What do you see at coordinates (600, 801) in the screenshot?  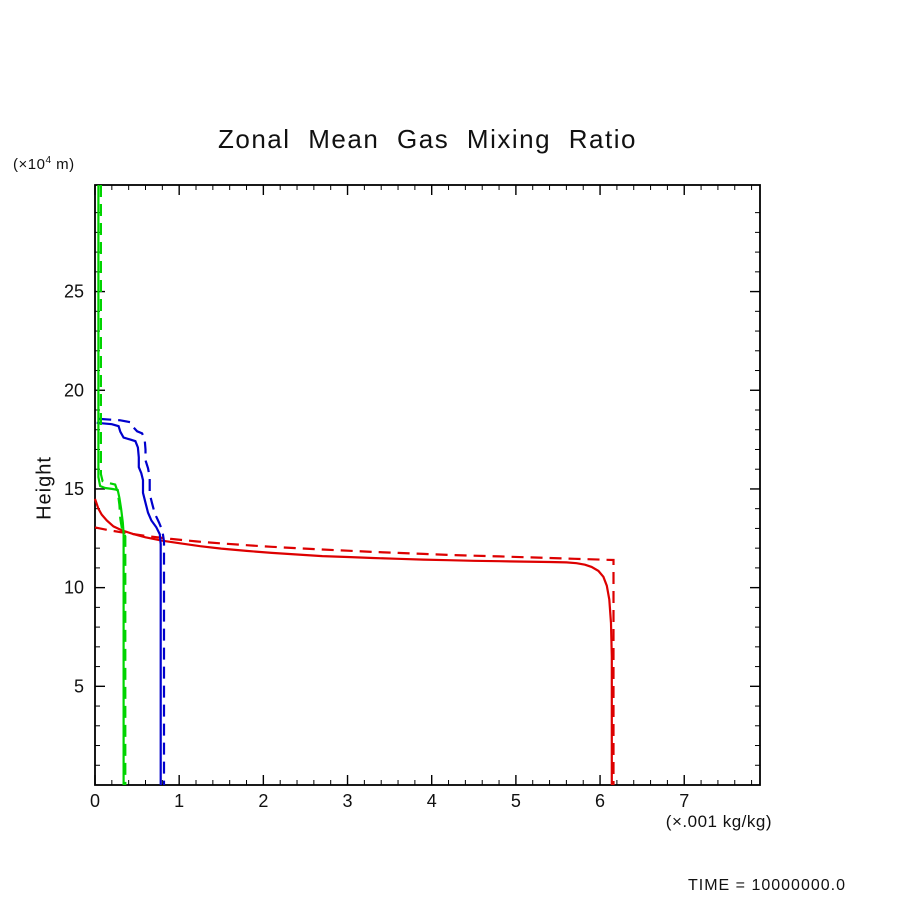 I see `x-tick-label: 6` at bounding box center [600, 801].